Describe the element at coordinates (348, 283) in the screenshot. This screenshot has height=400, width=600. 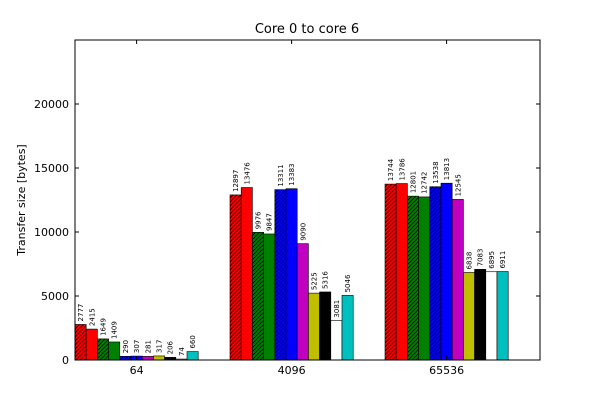
I see `data-label-4096-s10: 5046` at that location.